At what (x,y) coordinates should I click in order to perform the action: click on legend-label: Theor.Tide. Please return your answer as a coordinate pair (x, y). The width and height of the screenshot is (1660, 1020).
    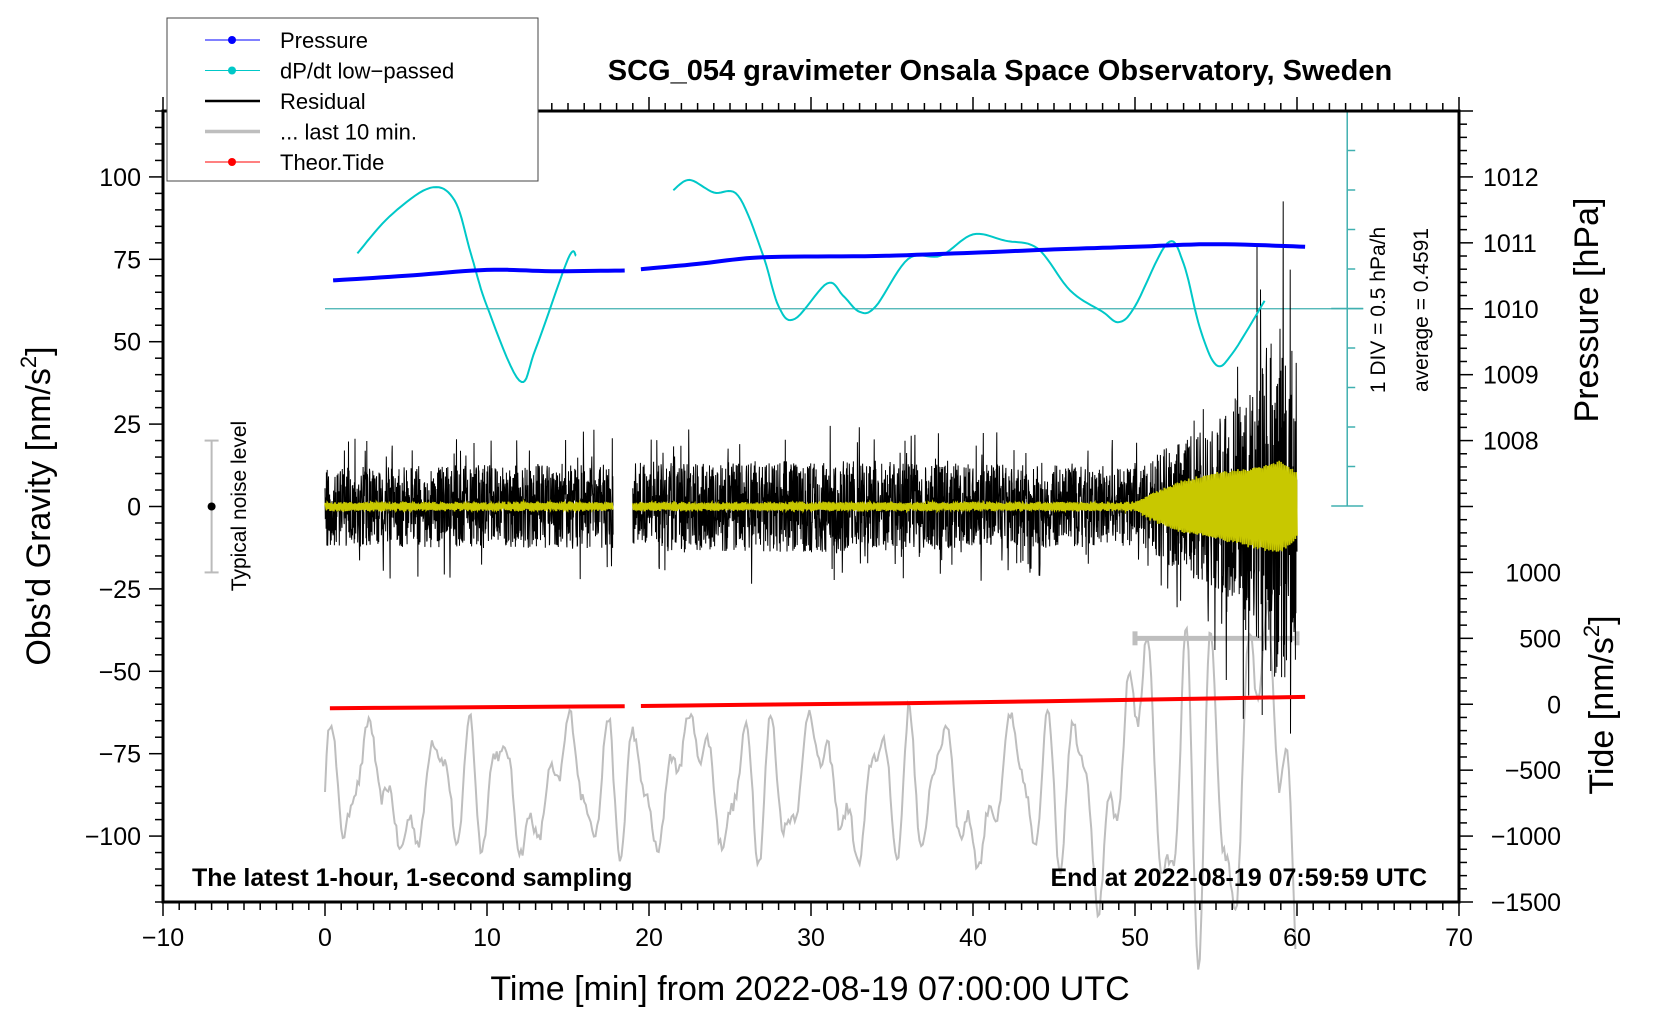
    Looking at the image, I should click on (332, 162).